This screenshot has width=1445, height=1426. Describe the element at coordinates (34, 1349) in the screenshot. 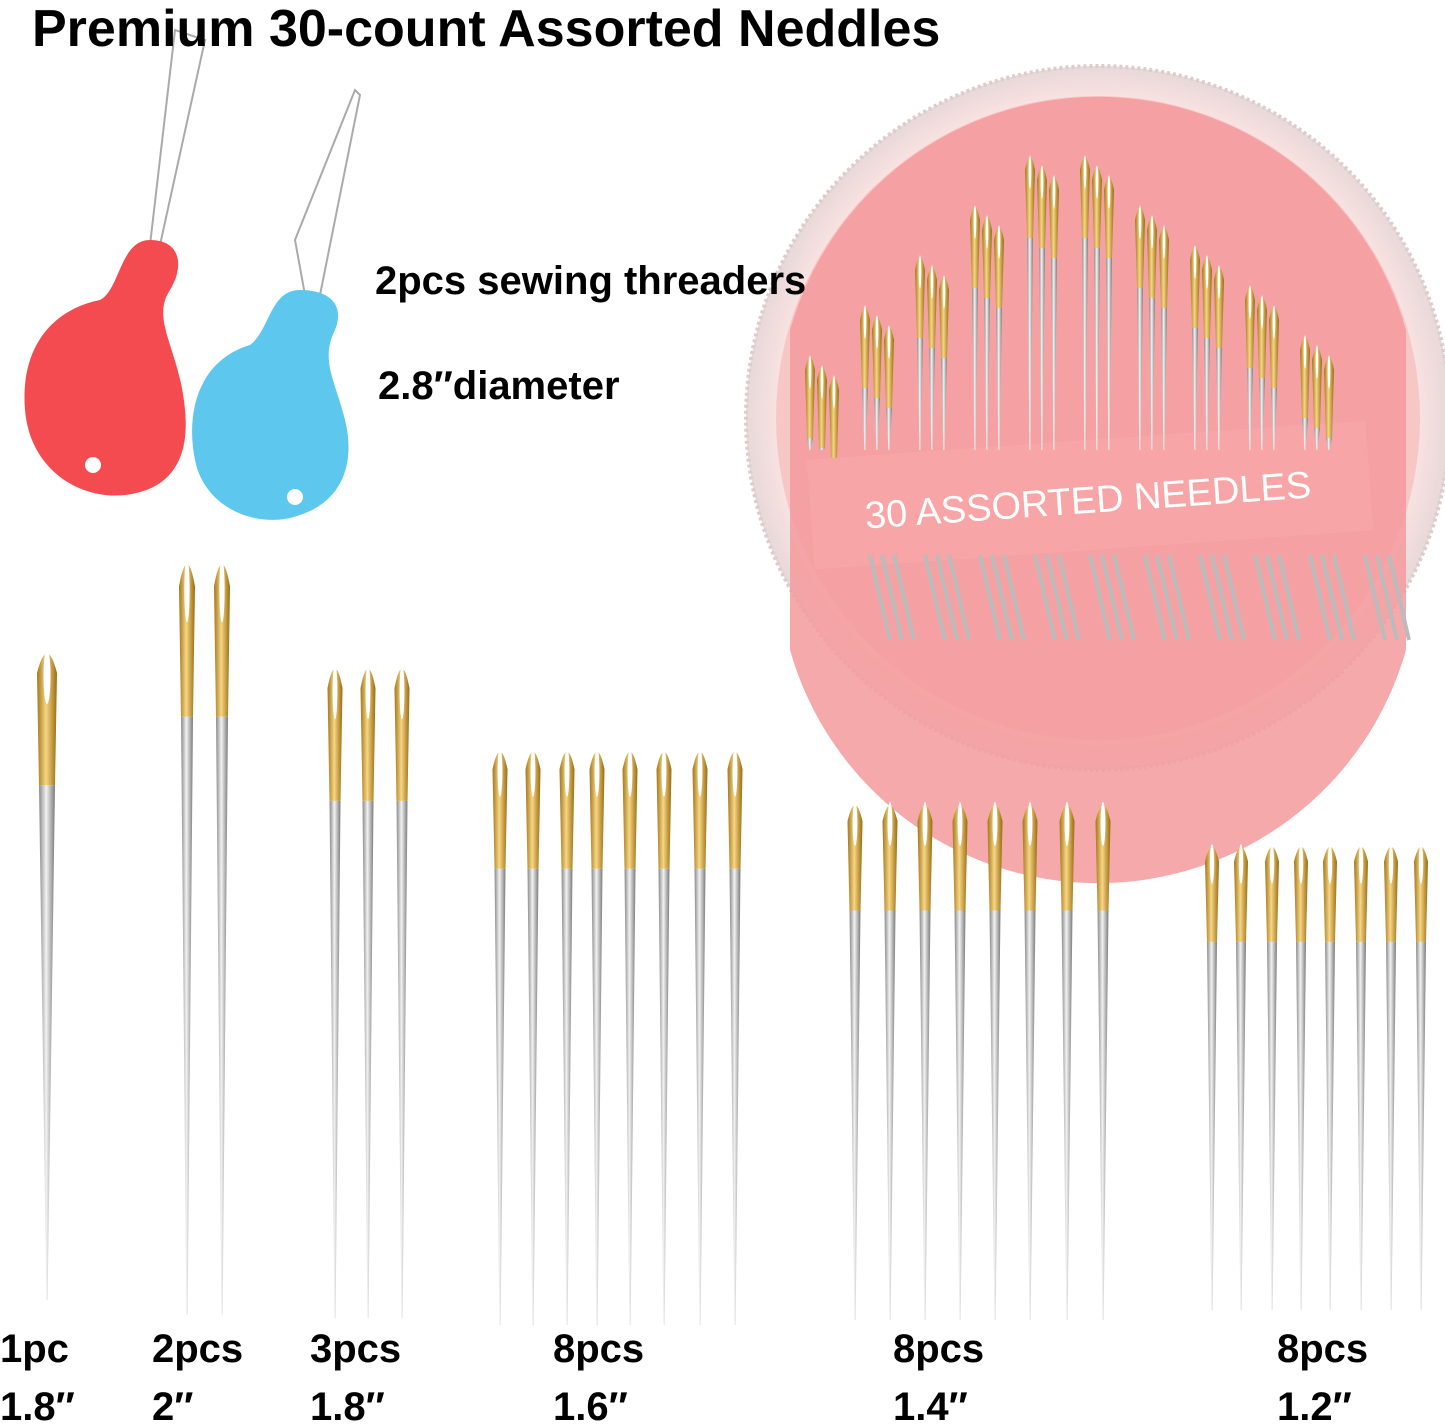

I see `group-count: 1pc` at that location.